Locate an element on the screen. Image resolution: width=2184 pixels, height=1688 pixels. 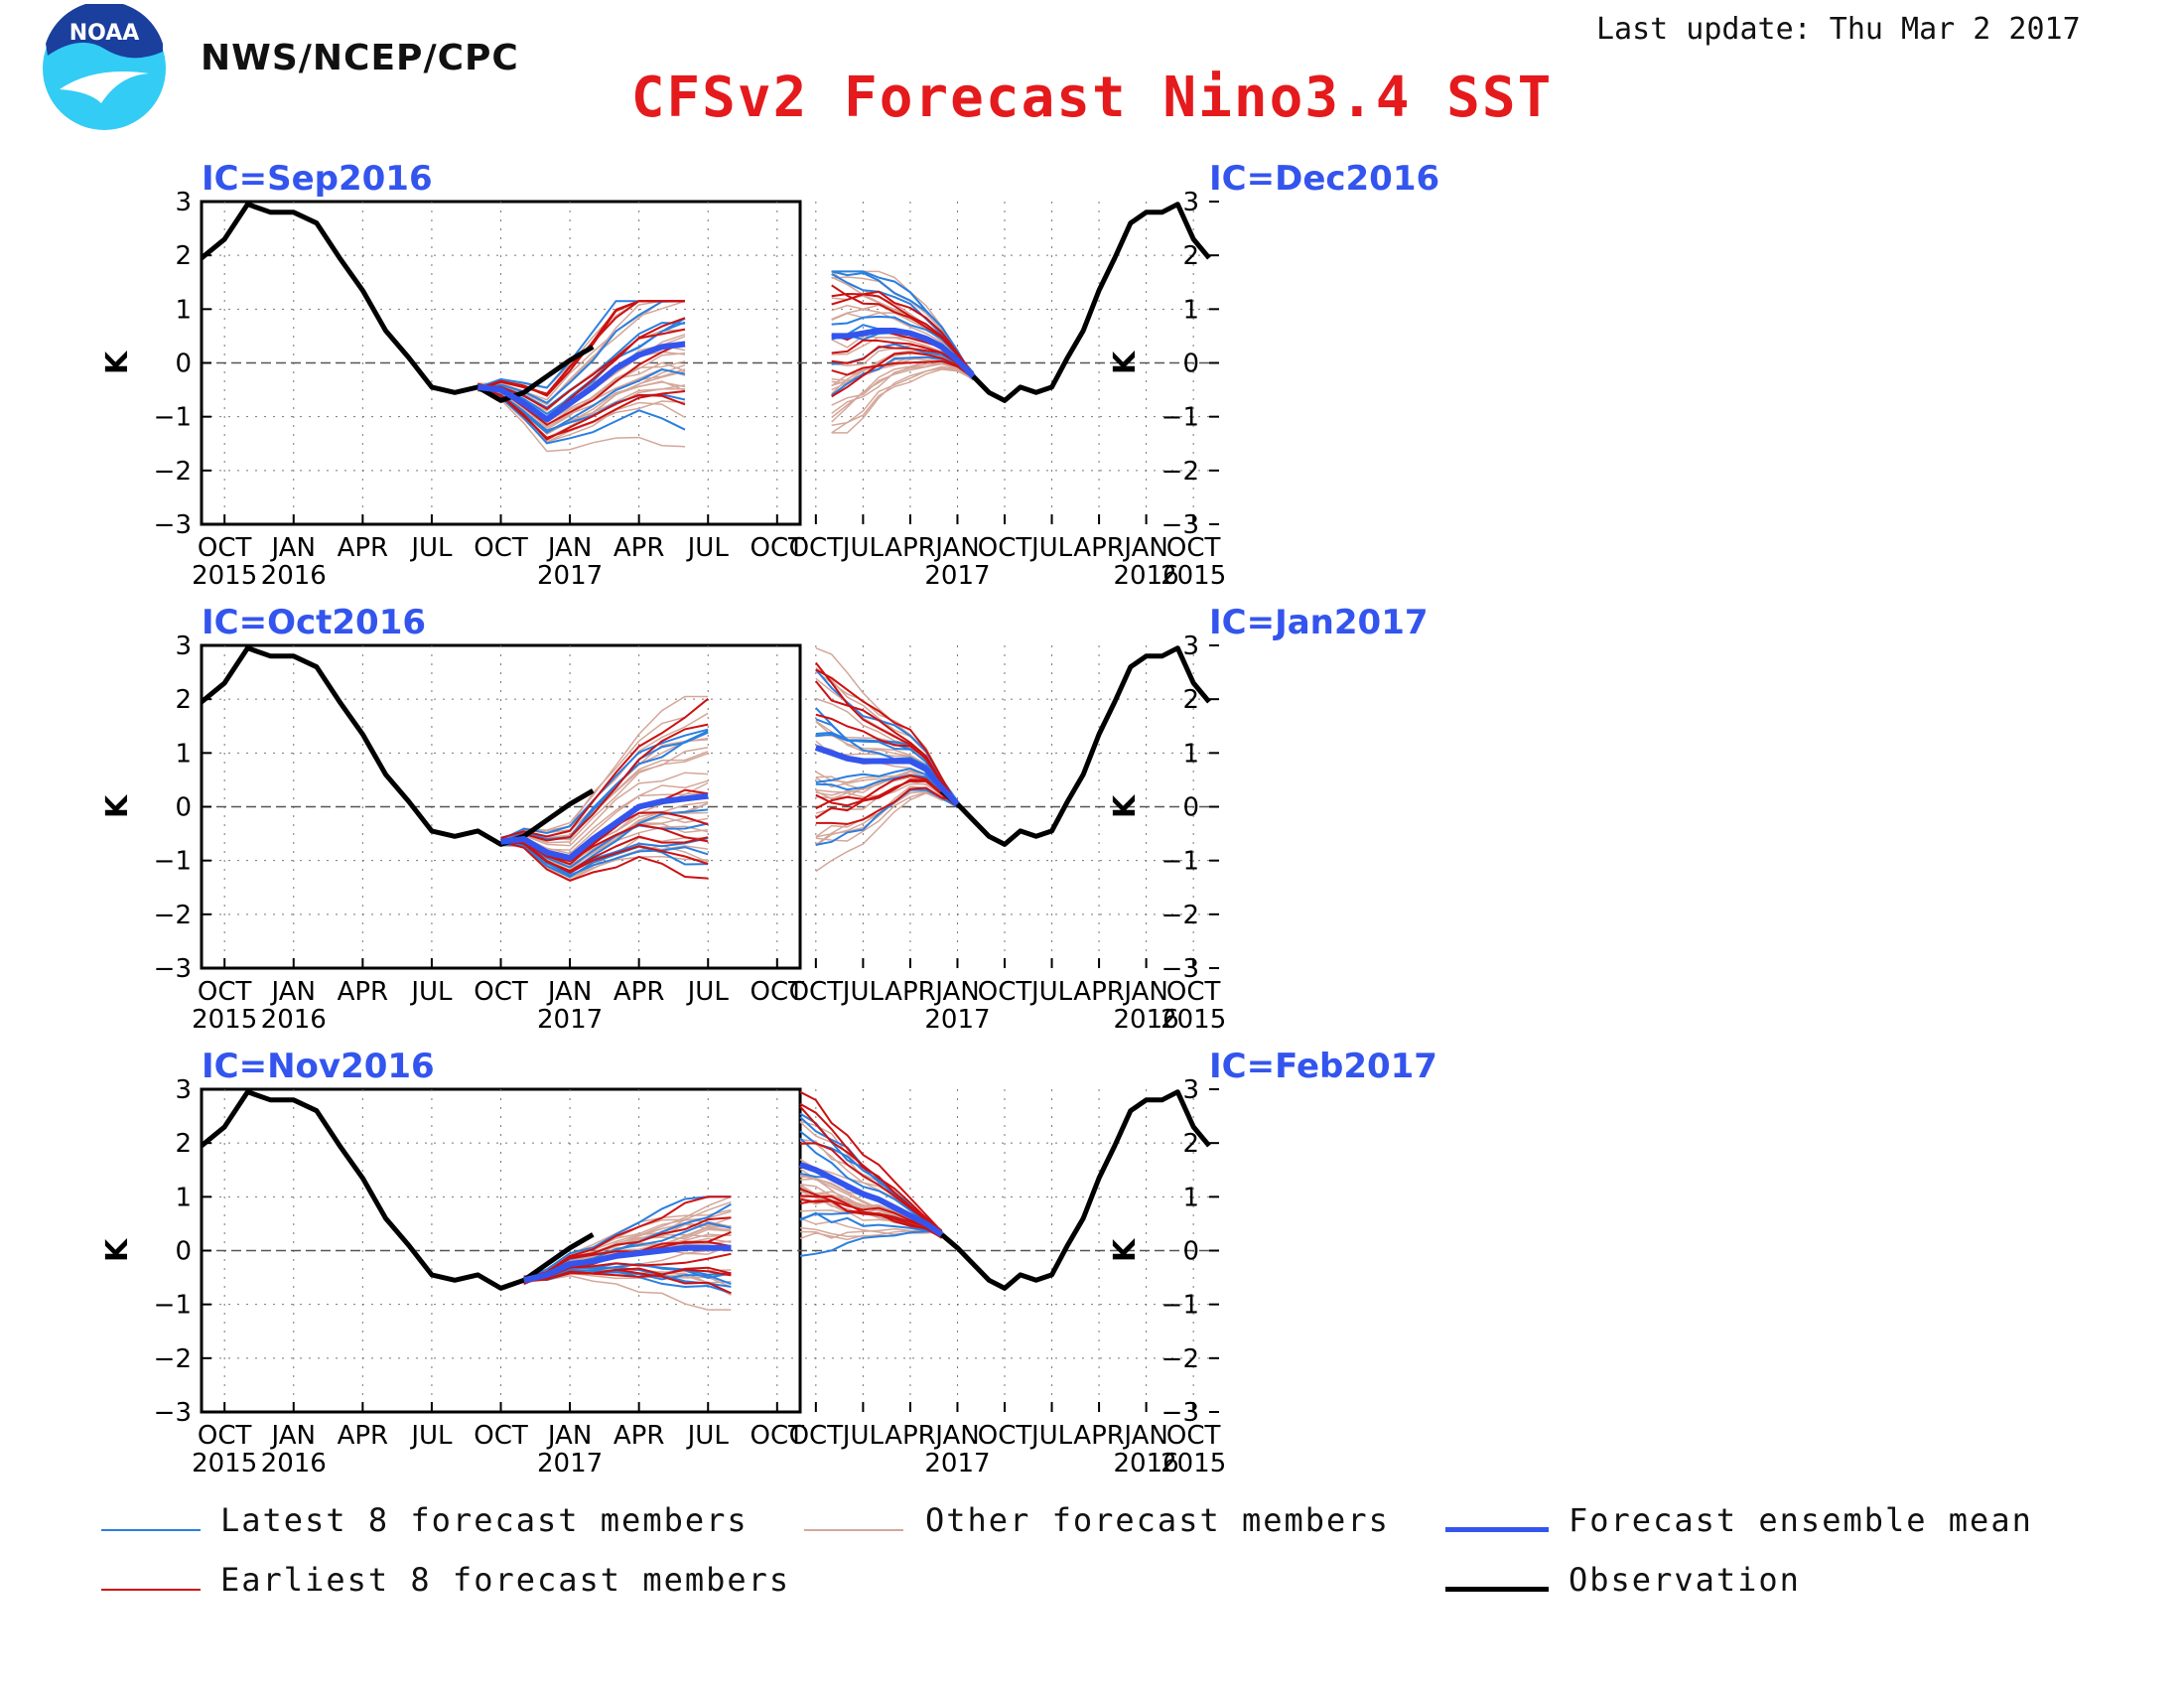
legend-earliest-swatch is located at coordinates (151, 1590).